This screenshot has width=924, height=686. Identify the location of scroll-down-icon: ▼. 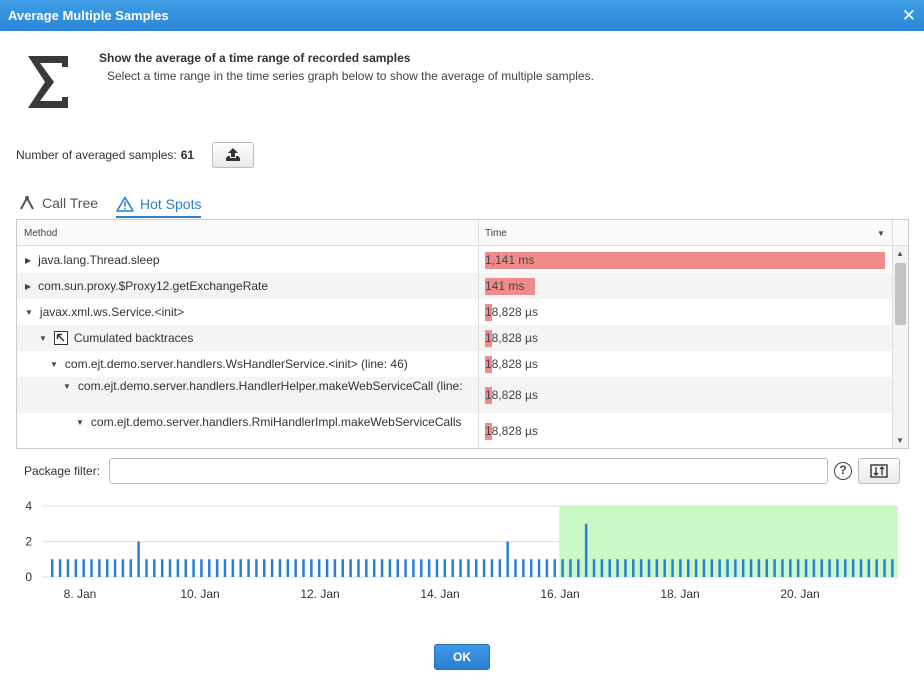
(900, 440).